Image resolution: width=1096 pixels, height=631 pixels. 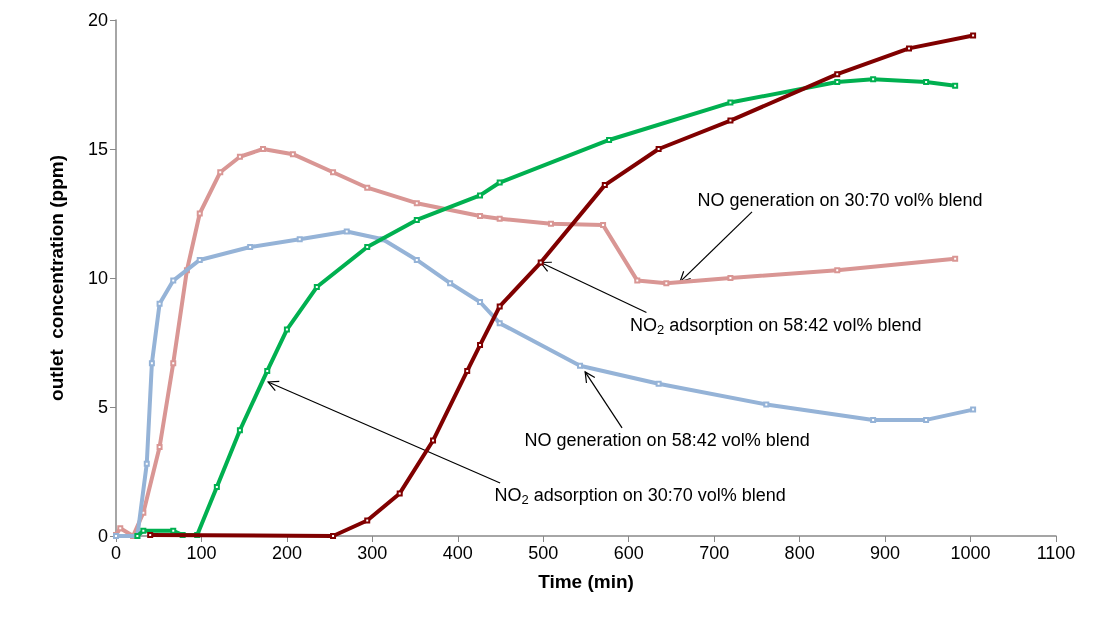 What do you see at coordinates (457, 553) in the screenshot?
I see `x-tick-label: 400` at bounding box center [457, 553].